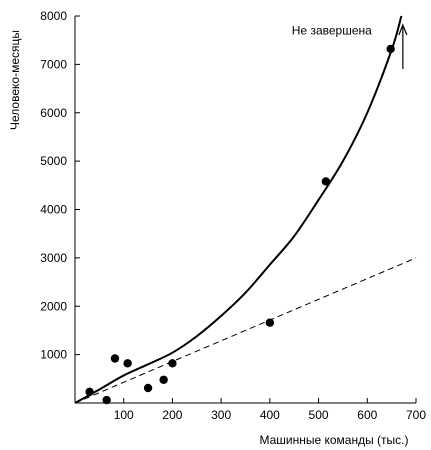 The width and height of the screenshot is (431, 450). Describe the element at coordinates (53, 210) in the screenshot. I see `y-tick-label: 4000` at that location.